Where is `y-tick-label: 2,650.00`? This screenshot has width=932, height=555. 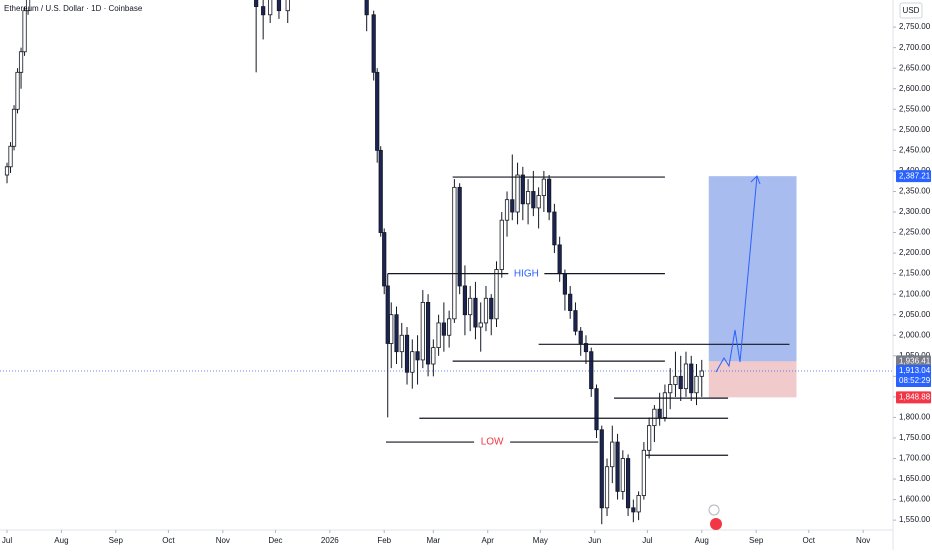
y-tick-label: 2,650.00 is located at coordinates (915, 67).